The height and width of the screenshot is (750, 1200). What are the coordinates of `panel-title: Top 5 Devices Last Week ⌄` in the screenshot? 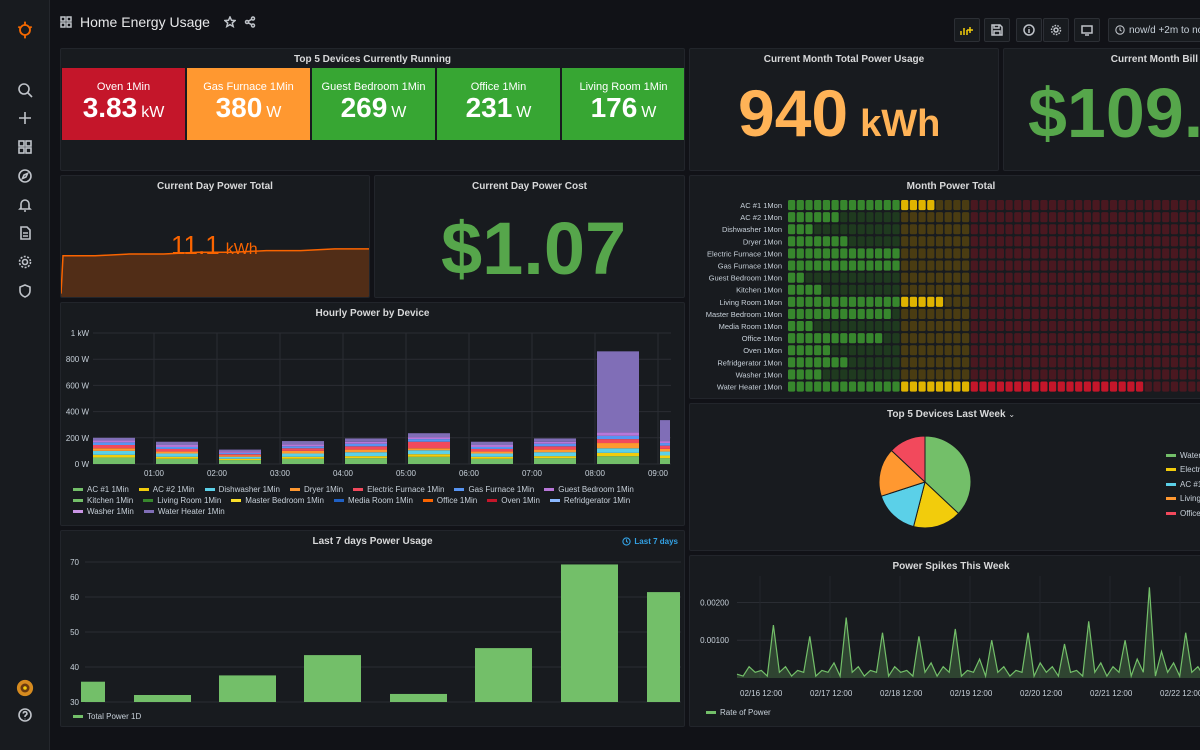 It's located at (945, 414).